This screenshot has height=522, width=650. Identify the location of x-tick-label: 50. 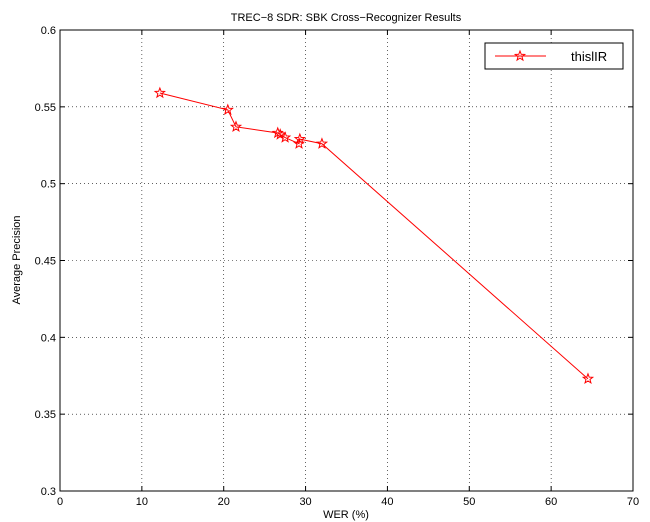
(469, 502).